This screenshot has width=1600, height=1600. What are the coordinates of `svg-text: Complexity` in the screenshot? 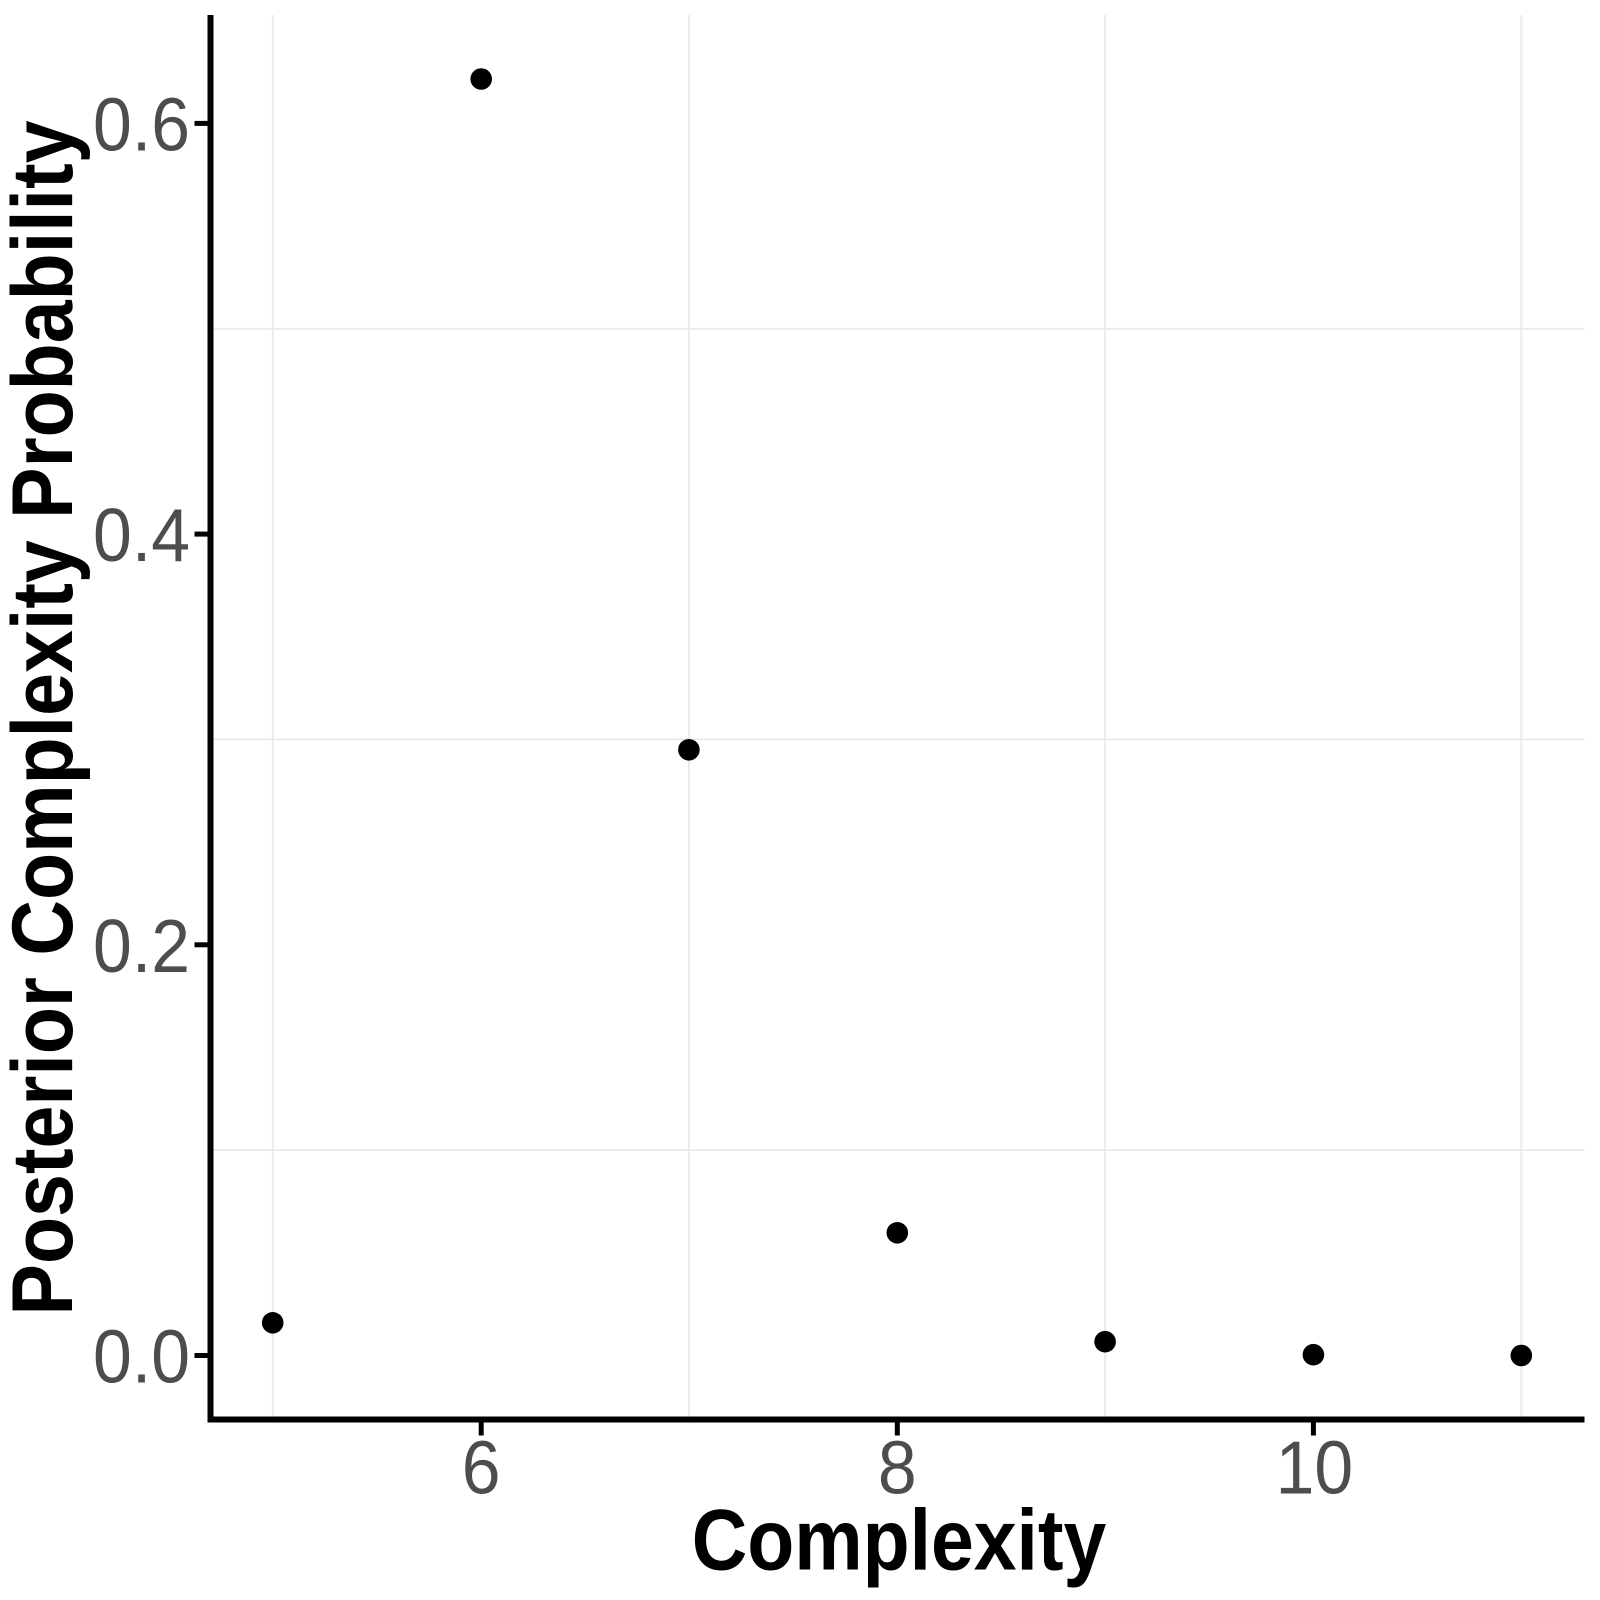 It's located at (899, 1540).